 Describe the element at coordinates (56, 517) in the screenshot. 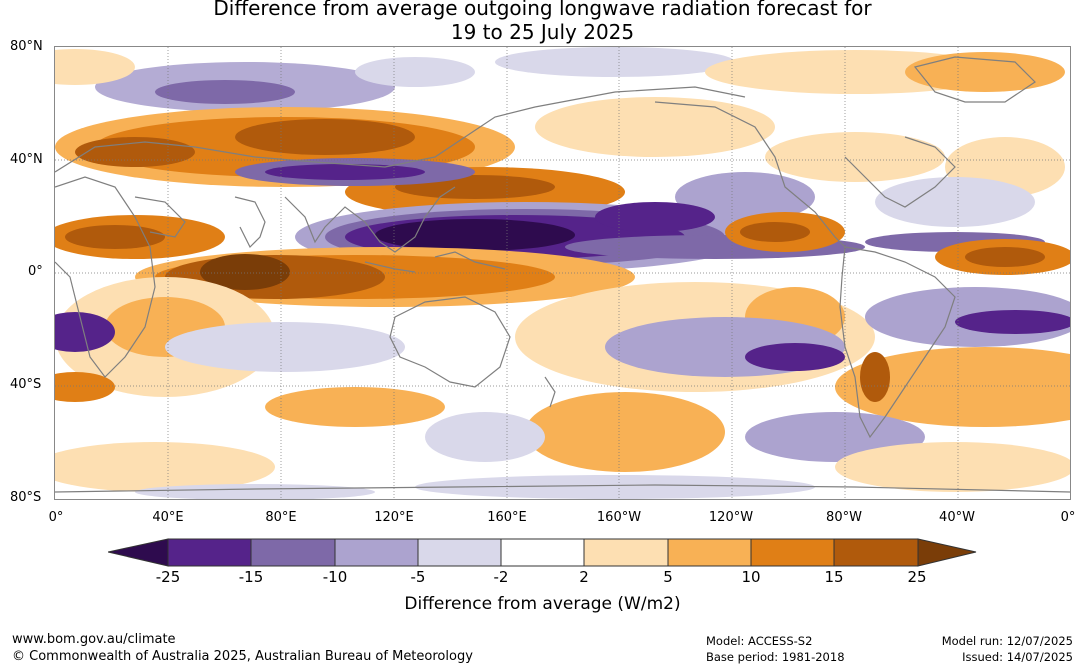

I see `lon-label-0: 0°` at that location.